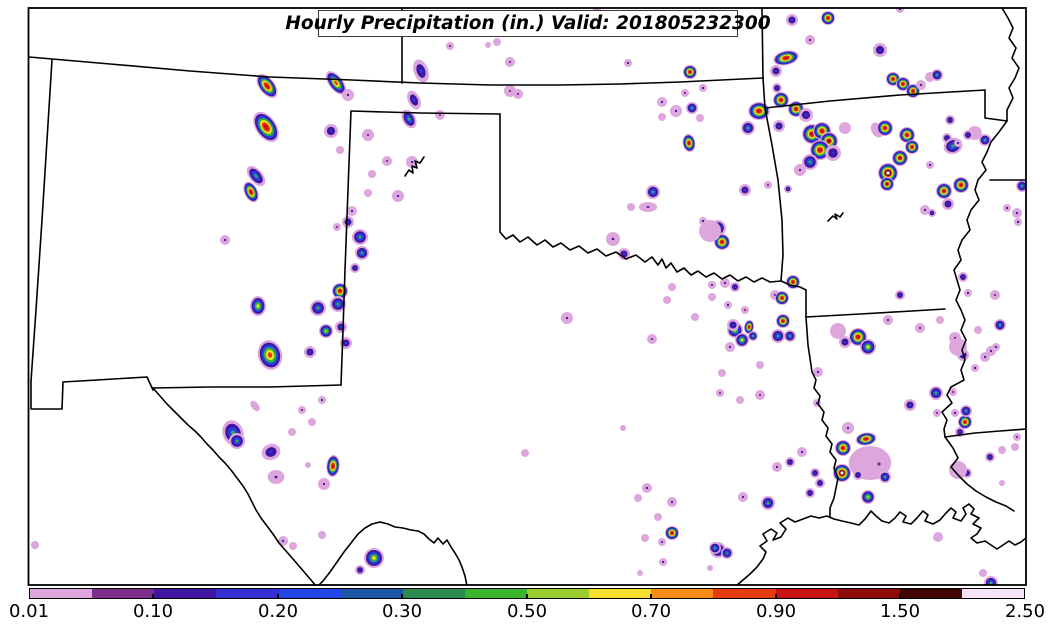 Image resolution: width=1054 pixels, height=633 pixels. I want to click on colorbar-label: 0.90, so click(776, 611).